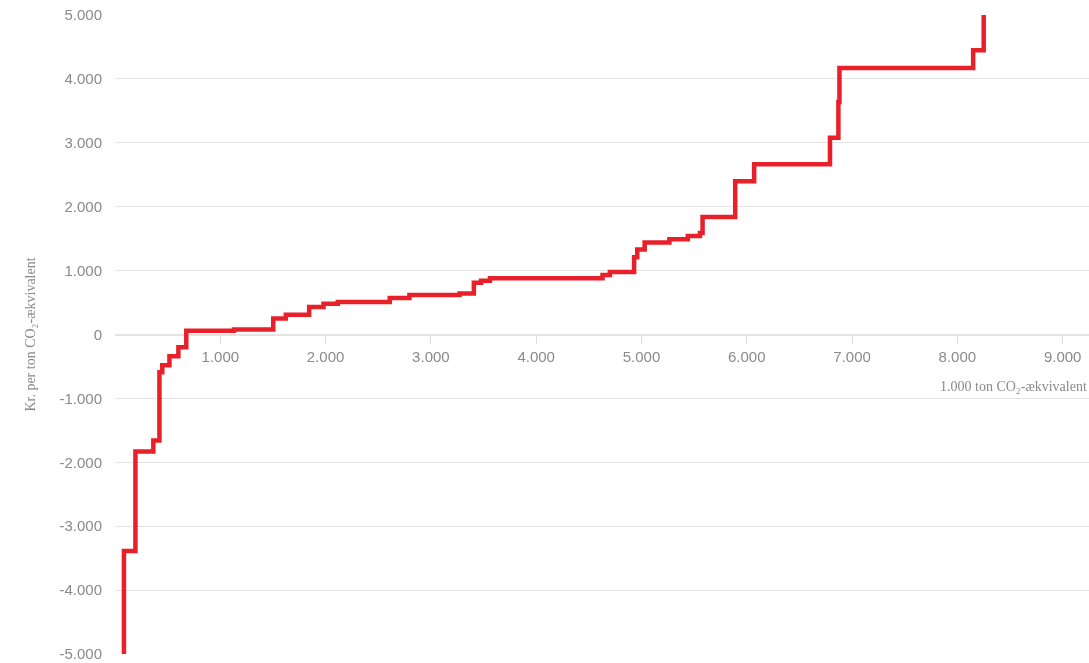 The image size is (1089, 663). What do you see at coordinates (97, 334) in the screenshot?
I see `y-tick-label: 0` at bounding box center [97, 334].